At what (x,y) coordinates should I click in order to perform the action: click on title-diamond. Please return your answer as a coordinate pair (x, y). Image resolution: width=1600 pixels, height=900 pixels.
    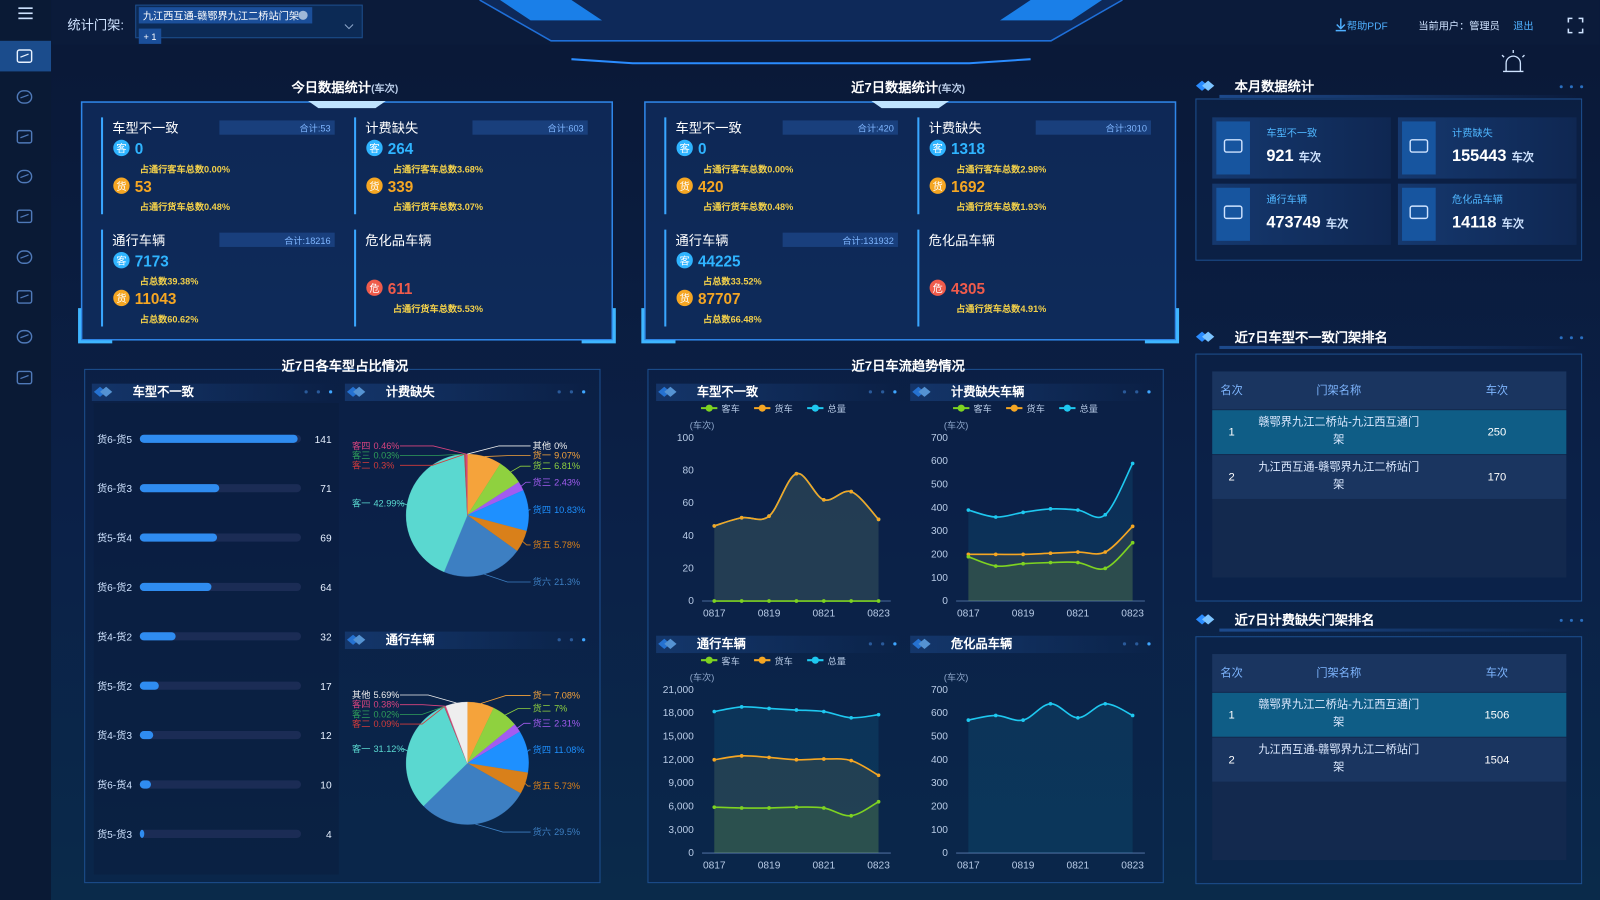
    Looking at the image, I should click on (1208, 85).